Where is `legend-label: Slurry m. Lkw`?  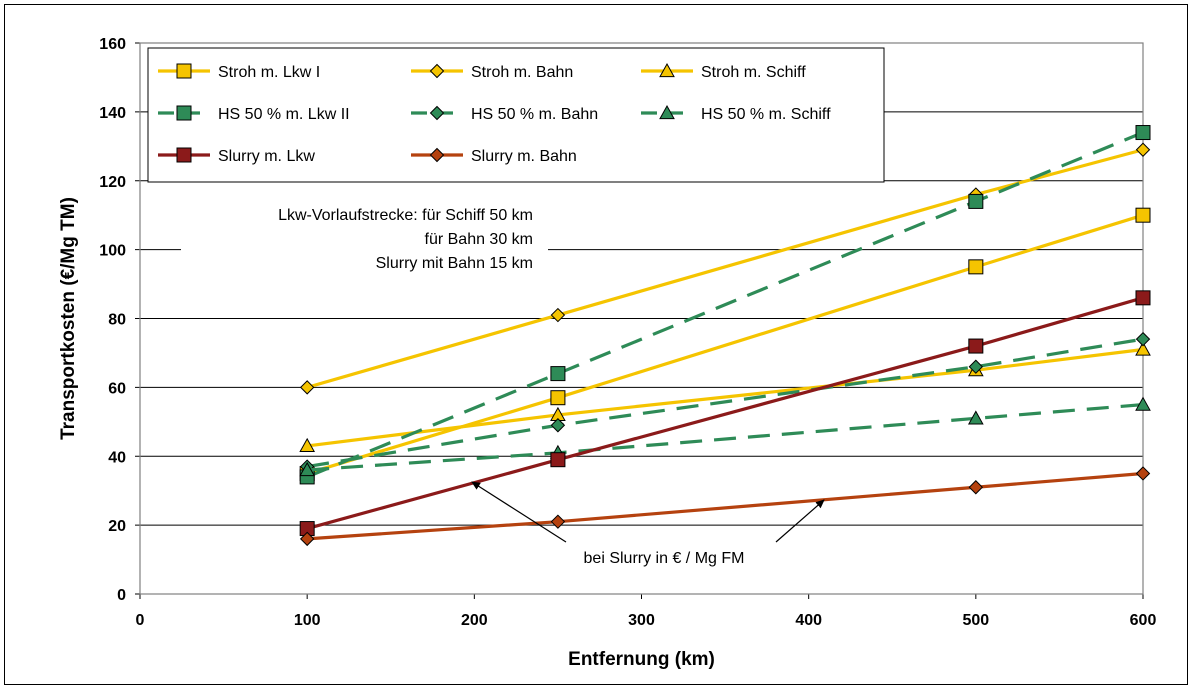 legend-label: Slurry m. Lkw is located at coordinates (266, 156).